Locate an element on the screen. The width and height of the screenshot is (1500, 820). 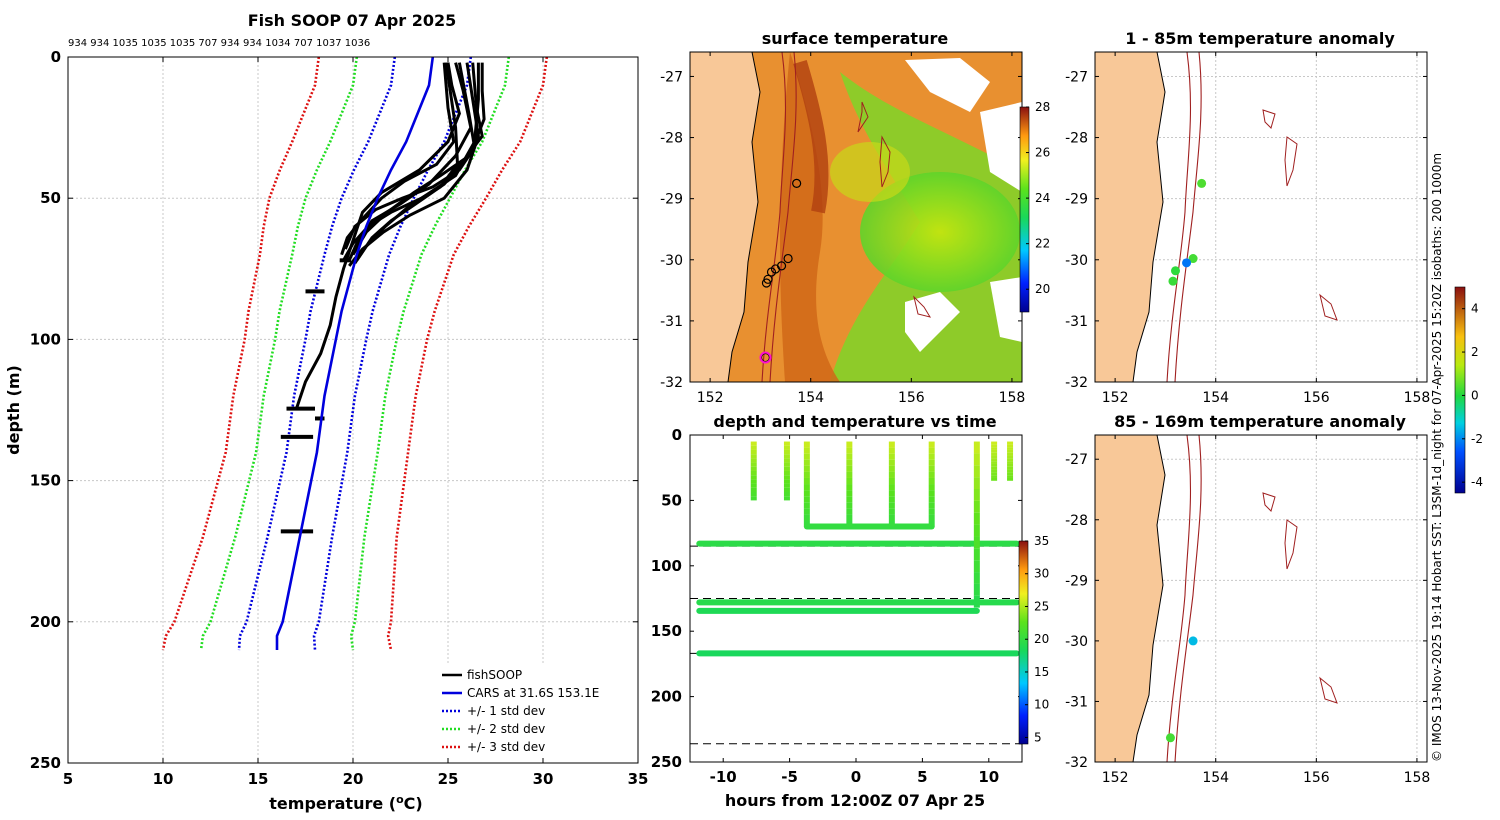
anom-colorbar-tick: 0 is located at coordinates (1475, 395).